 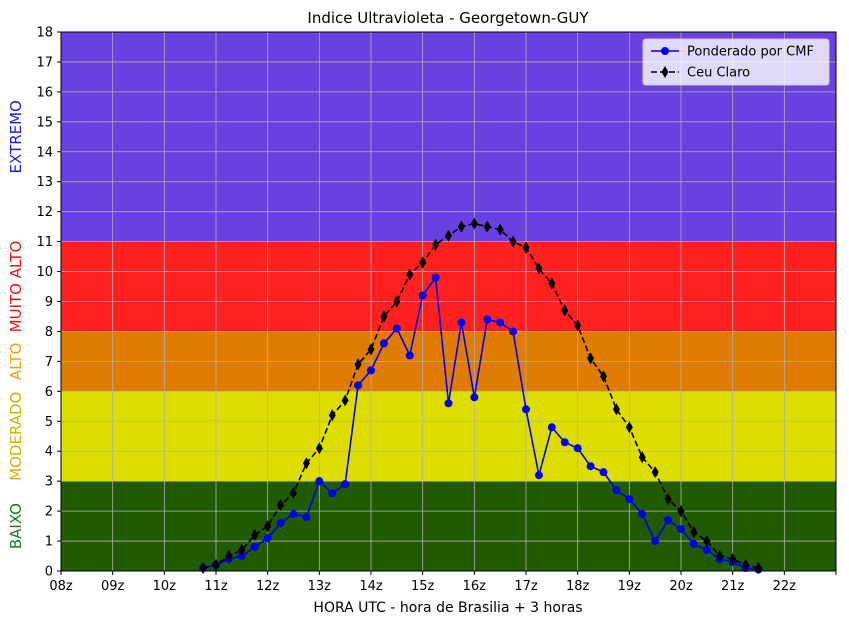 What do you see at coordinates (49, 332) in the screenshot?
I see `y-tick-label: 8` at bounding box center [49, 332].